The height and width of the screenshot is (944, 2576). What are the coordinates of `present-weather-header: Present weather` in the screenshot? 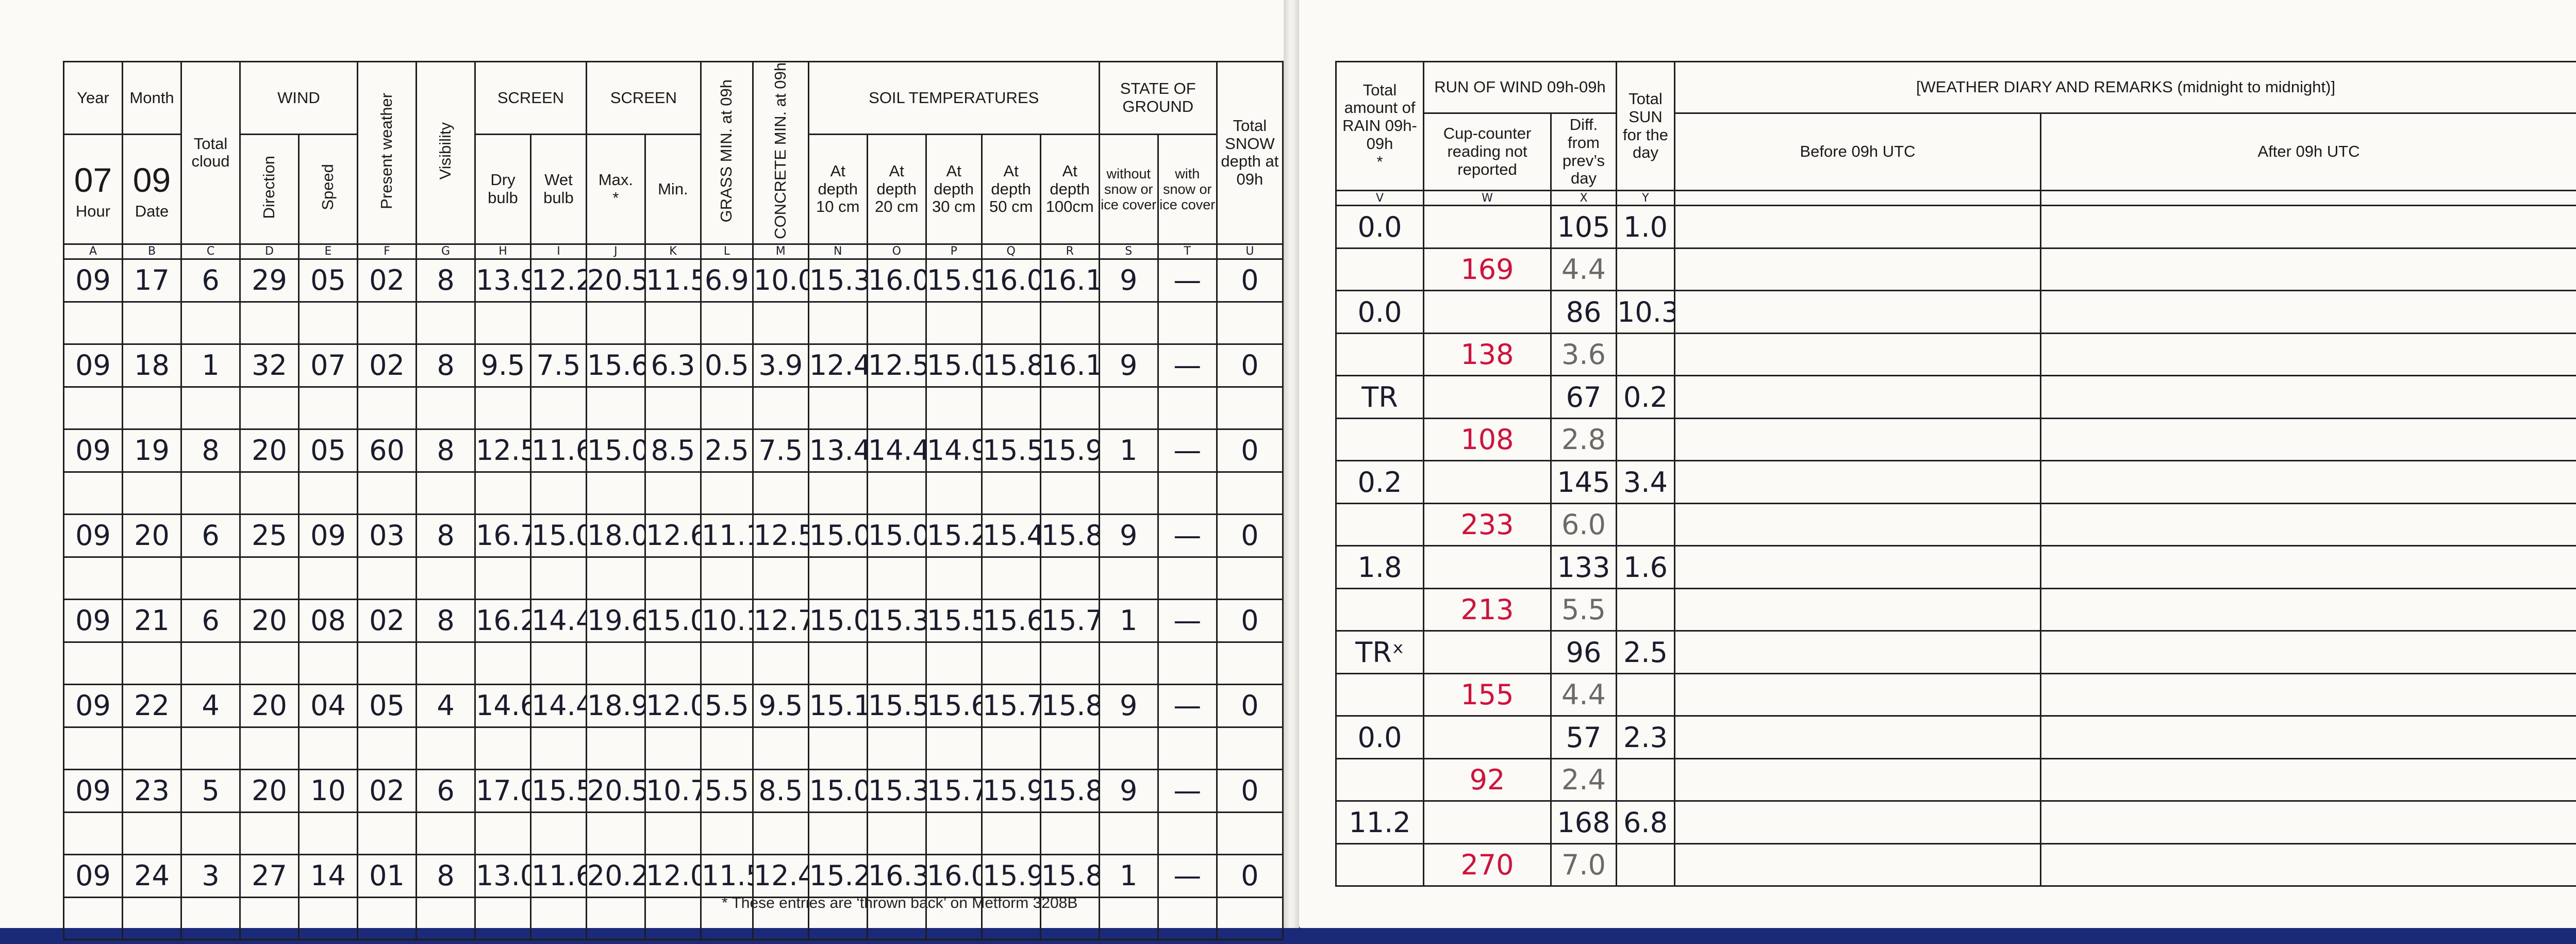 It's located at (387, 153).